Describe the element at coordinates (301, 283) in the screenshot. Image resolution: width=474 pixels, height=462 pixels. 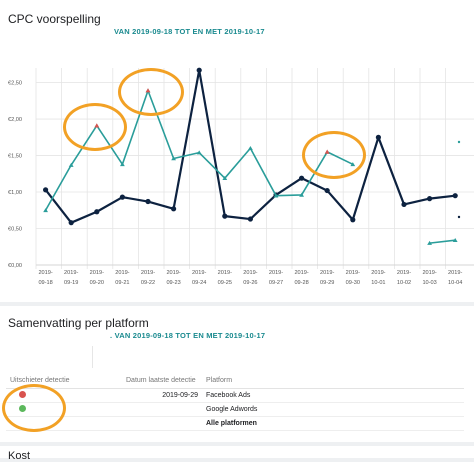
I see `x-tick-label: 09-28` at that location.